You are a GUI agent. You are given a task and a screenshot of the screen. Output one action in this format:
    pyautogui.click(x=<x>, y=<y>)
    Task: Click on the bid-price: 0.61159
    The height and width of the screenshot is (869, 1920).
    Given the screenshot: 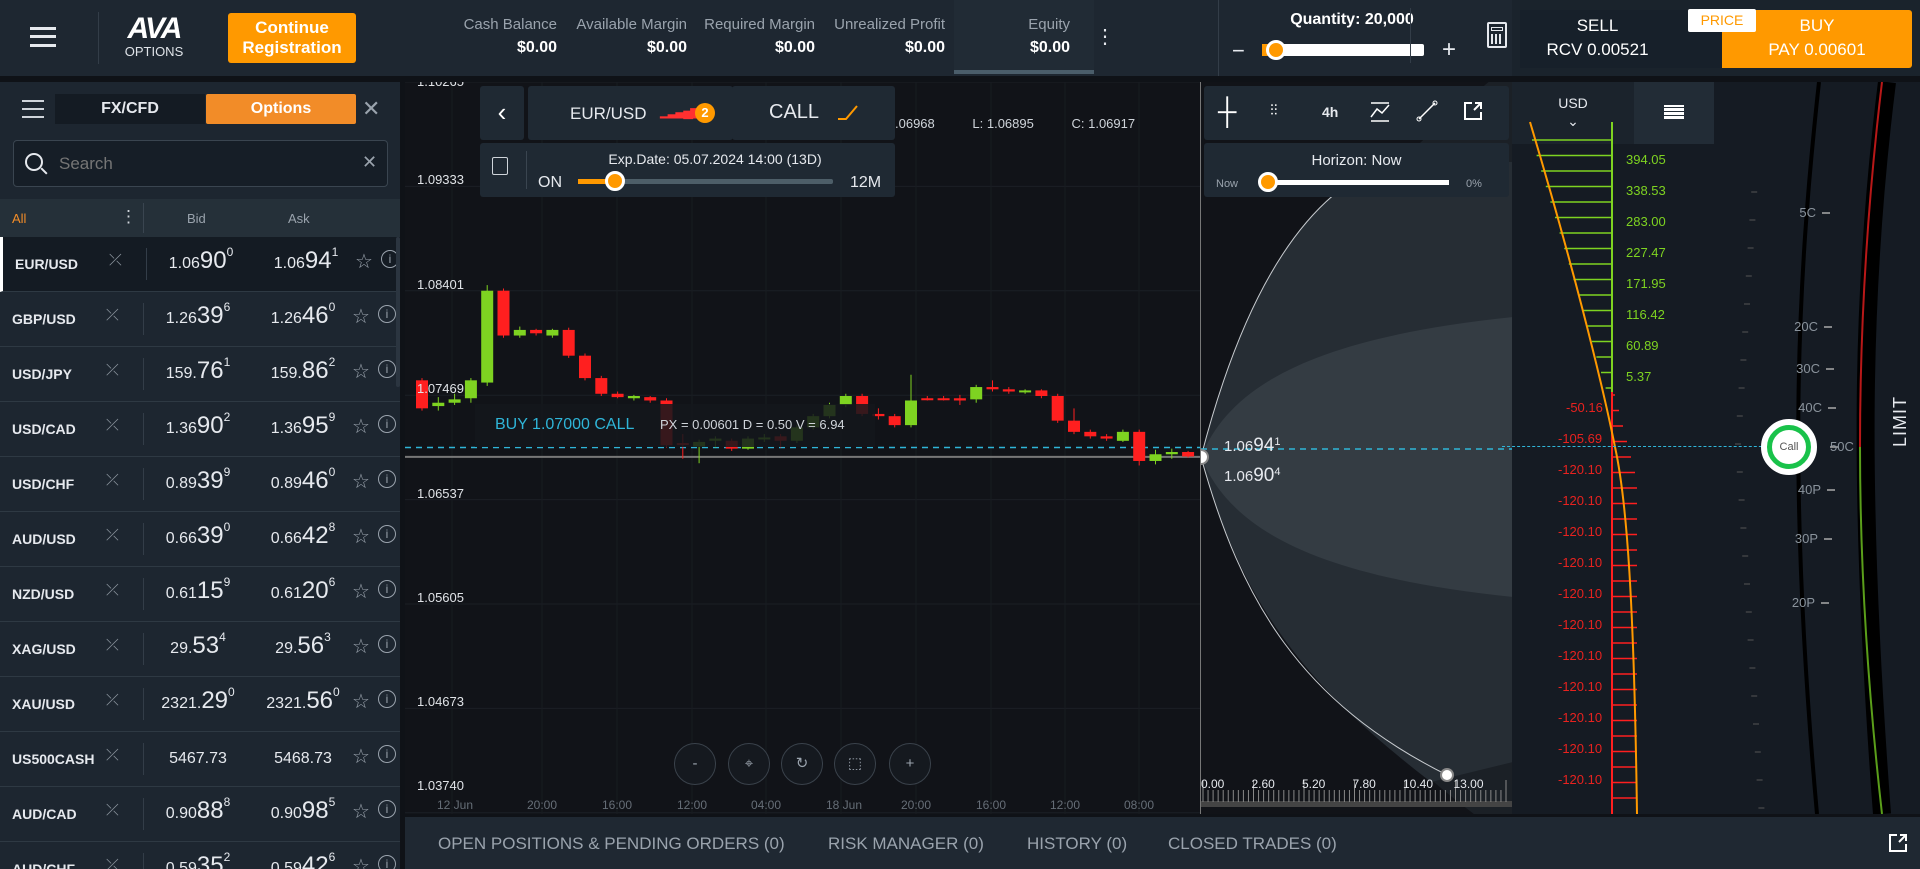 What is the action you would take?
    pyautogui.click(x=198, y=589)
    